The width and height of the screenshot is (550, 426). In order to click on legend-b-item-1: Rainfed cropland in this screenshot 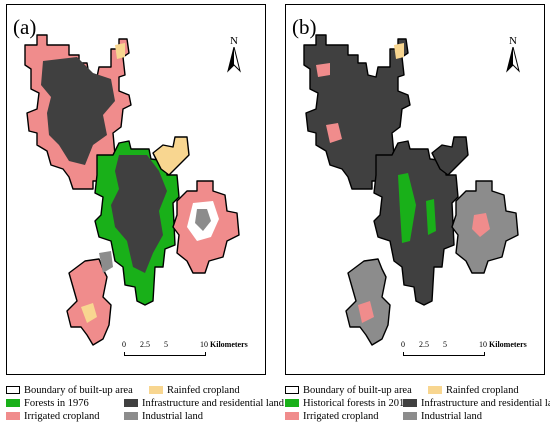, I will do `click(473, 390)`.